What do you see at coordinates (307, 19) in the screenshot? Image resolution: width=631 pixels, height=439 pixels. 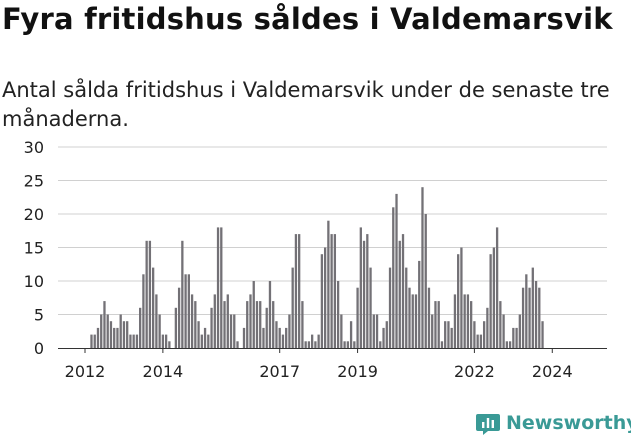 I see `chart-title: Fyra fritidshus såldes i Valdemarsvik` at bounding box center [307, 19].